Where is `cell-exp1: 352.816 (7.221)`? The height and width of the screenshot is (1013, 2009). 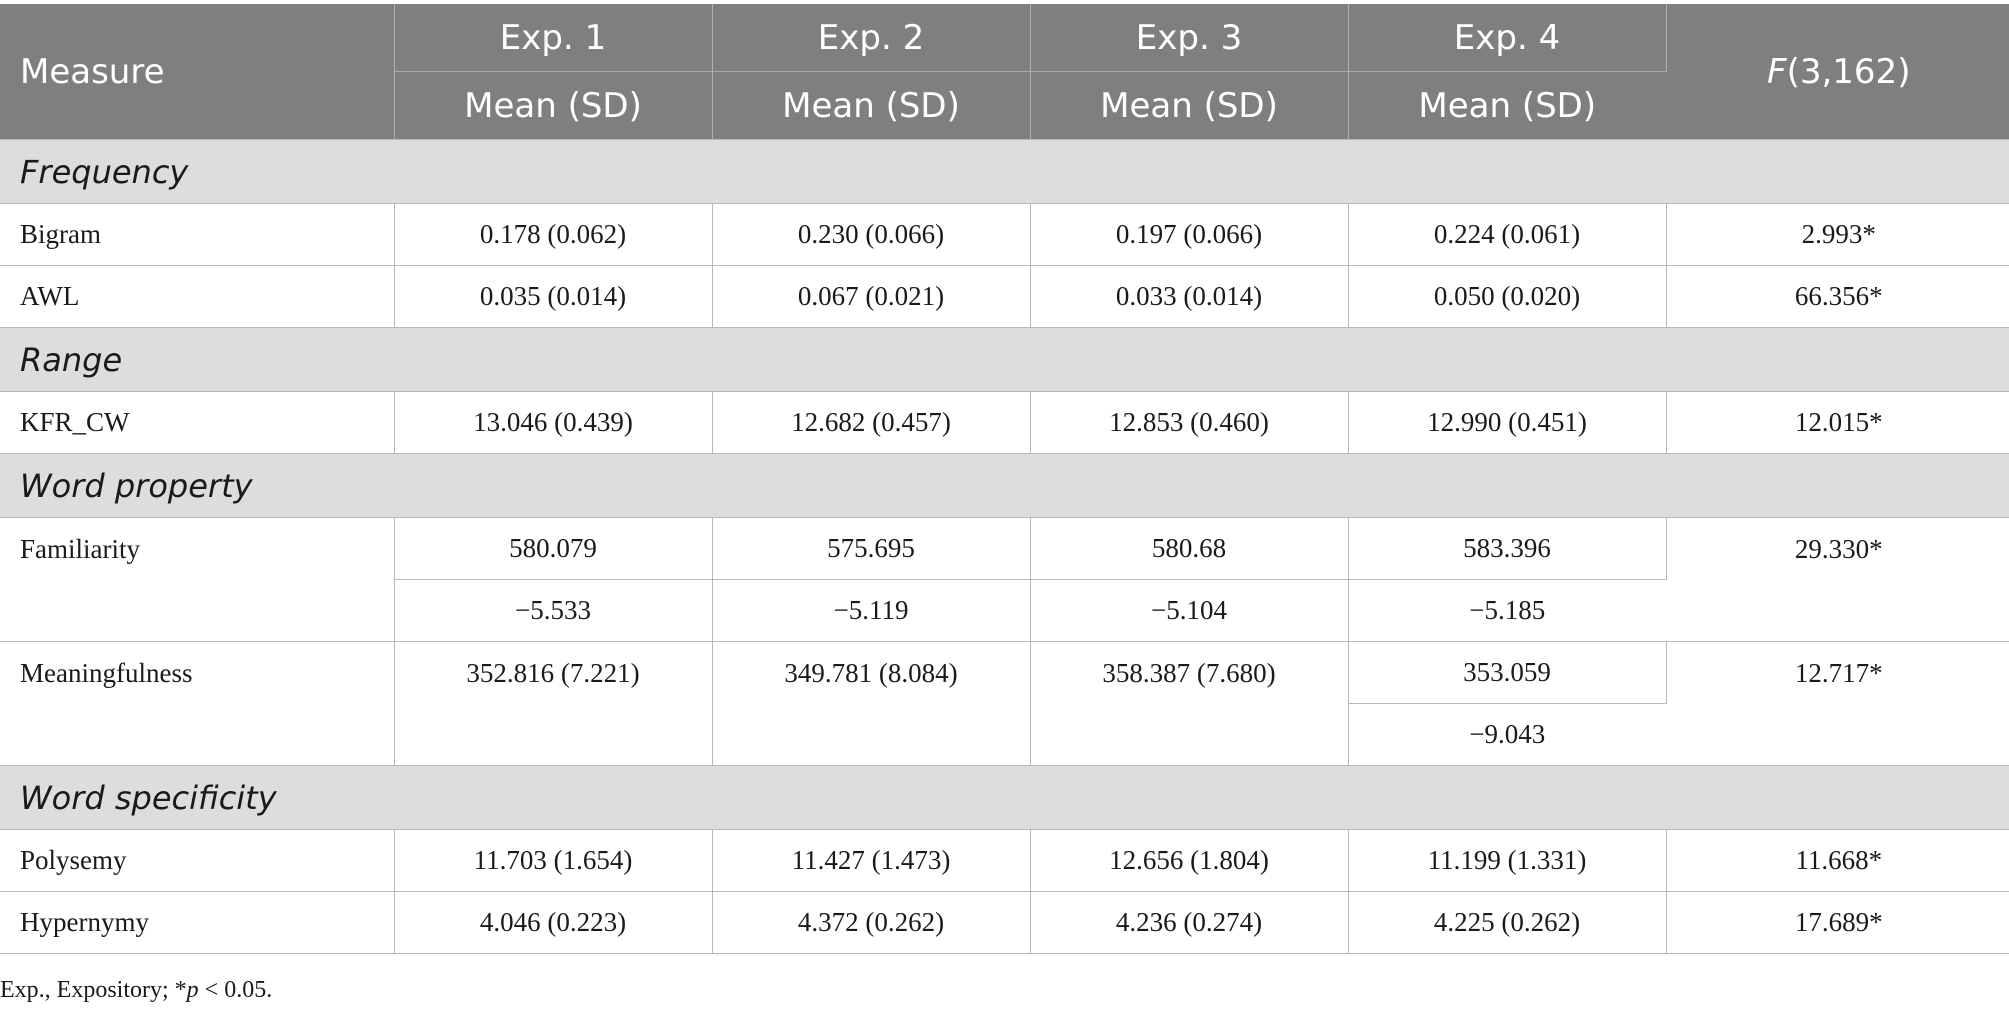
cell-exp1: 352.816 (7.221) is located at coordinates (553, 703).